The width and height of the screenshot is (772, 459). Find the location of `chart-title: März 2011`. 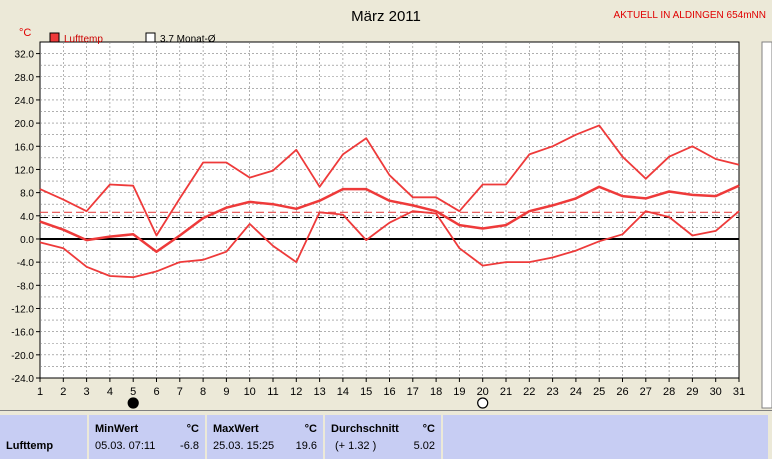

chart-title: März 2011 is located at coordinates (386, 16).